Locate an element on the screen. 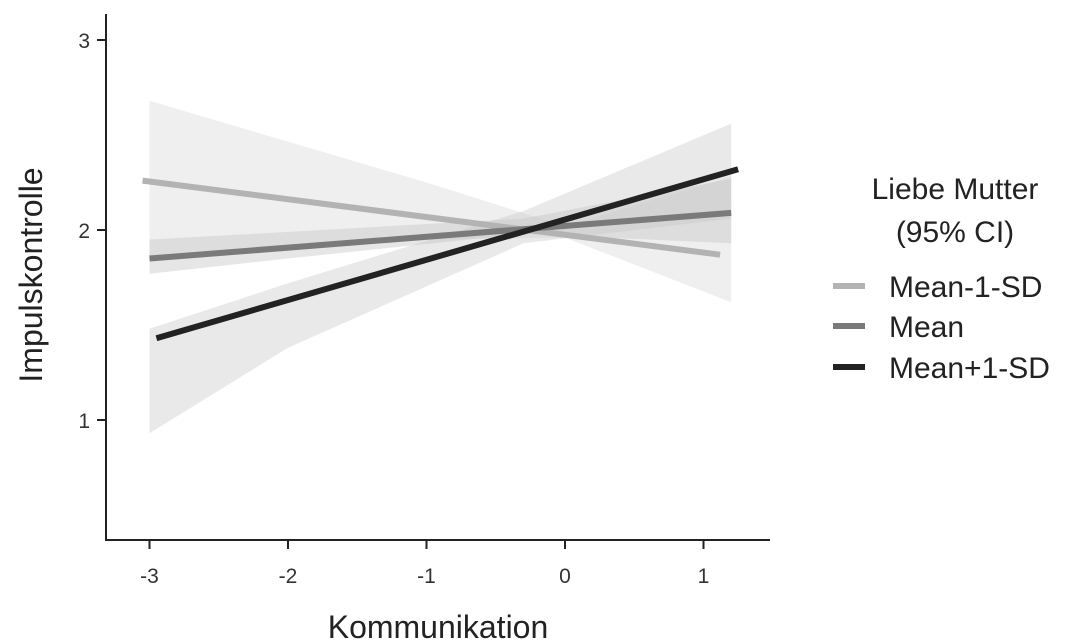  y-axis-title: Impulskontrolle is located at coordinates (31, 274).